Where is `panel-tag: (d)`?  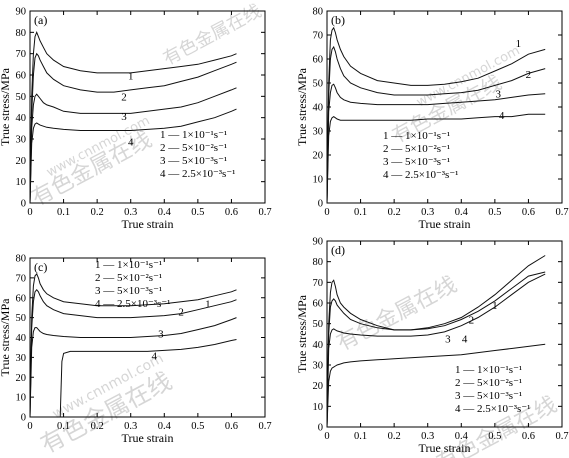 panel-tag: (d) is located at coordinates (338, 250).